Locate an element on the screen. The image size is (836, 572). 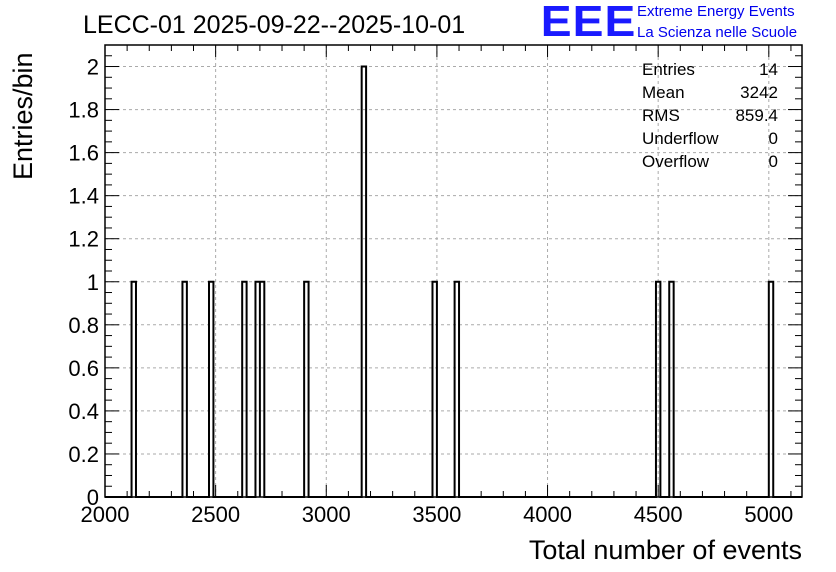
x-tick-label: 3000 is located at coordinates (326, 514).